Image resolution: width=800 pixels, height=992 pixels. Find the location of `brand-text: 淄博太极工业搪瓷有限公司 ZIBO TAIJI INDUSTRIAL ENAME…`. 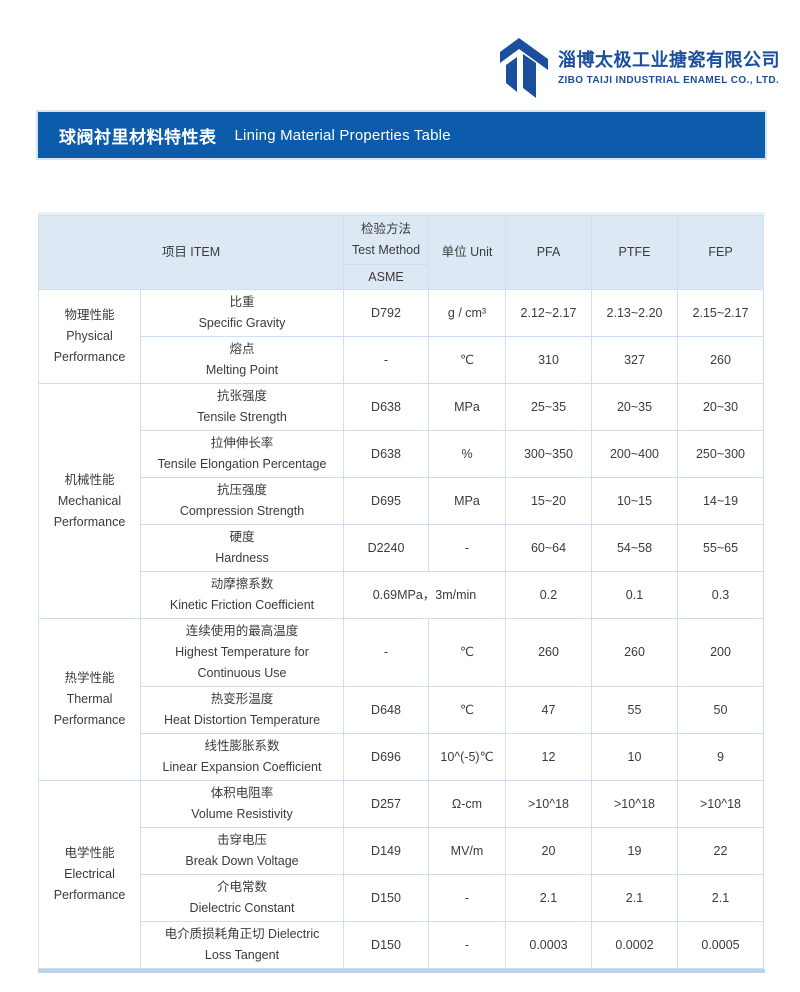

brand-text: 淄博太极工业搪瓷有限公司 ZIBO TAIJI INDUSTRIAL ENAME… is located at coordinates (669, 67).